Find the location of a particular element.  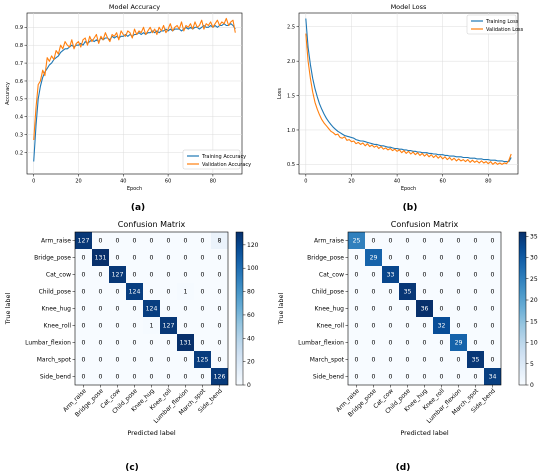

x-tick-label-a: 0 is located at coordinates (33, 182).